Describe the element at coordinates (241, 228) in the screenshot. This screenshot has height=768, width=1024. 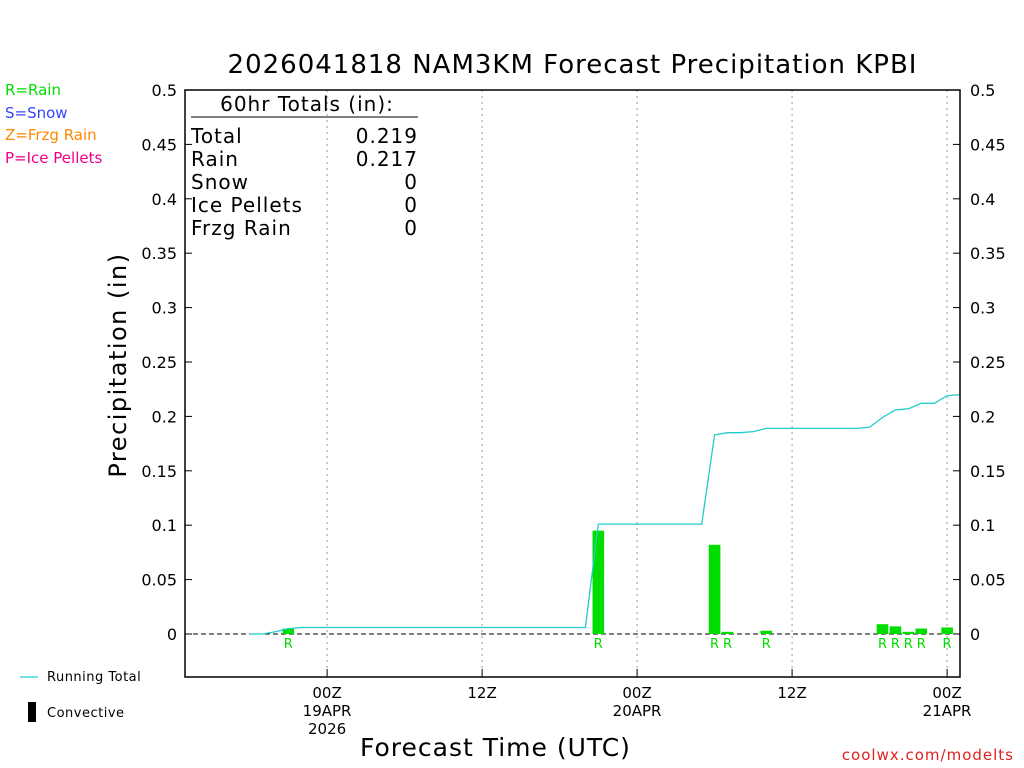
I see `totals-row-label: Frzg Rain` at that location.